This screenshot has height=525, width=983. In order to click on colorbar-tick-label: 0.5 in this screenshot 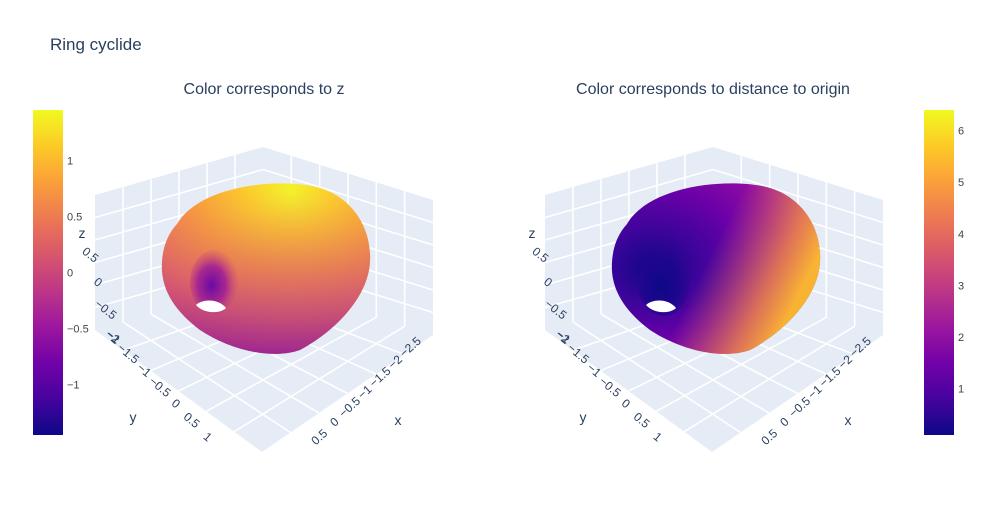, I will do `click(74, 217)`.